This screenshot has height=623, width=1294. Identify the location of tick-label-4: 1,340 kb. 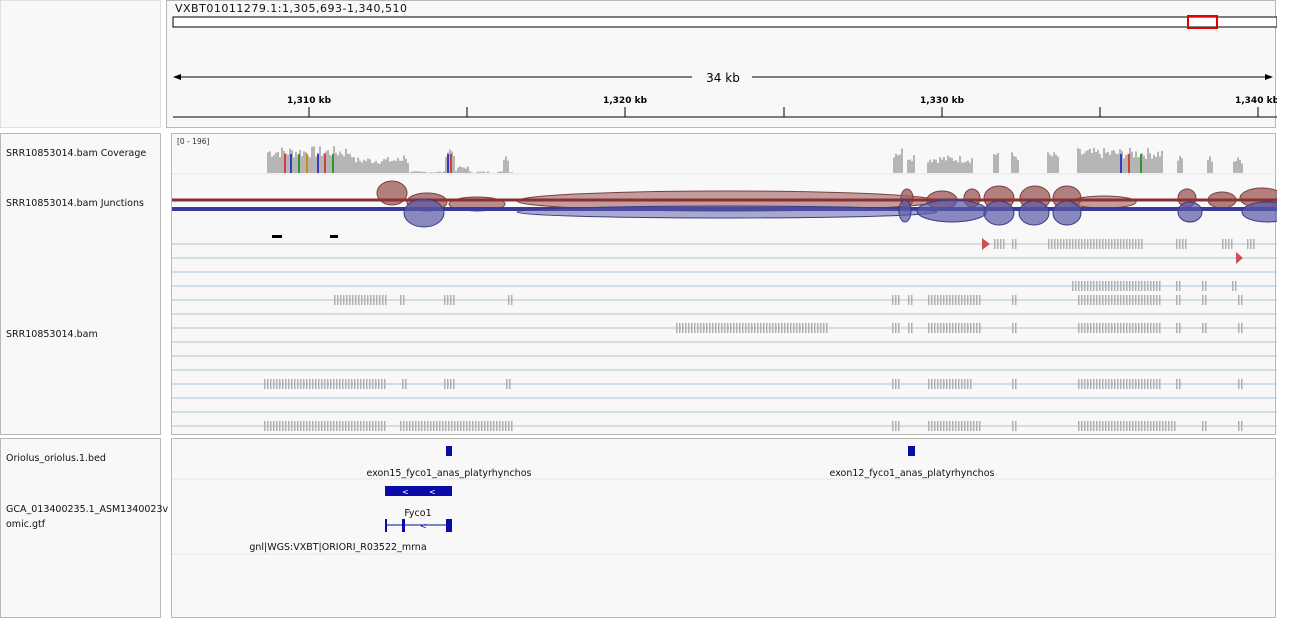
(1256, 101).